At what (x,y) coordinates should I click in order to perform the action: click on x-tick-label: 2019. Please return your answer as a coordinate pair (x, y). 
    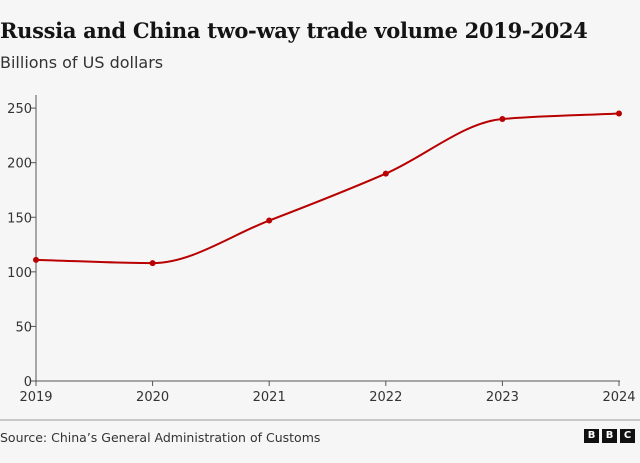
    Looking at the image, I should click on (35, 397).